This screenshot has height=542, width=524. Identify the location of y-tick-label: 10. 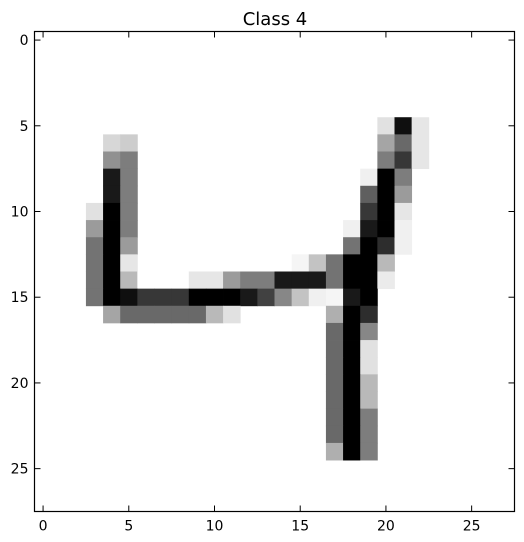
(20, 213).